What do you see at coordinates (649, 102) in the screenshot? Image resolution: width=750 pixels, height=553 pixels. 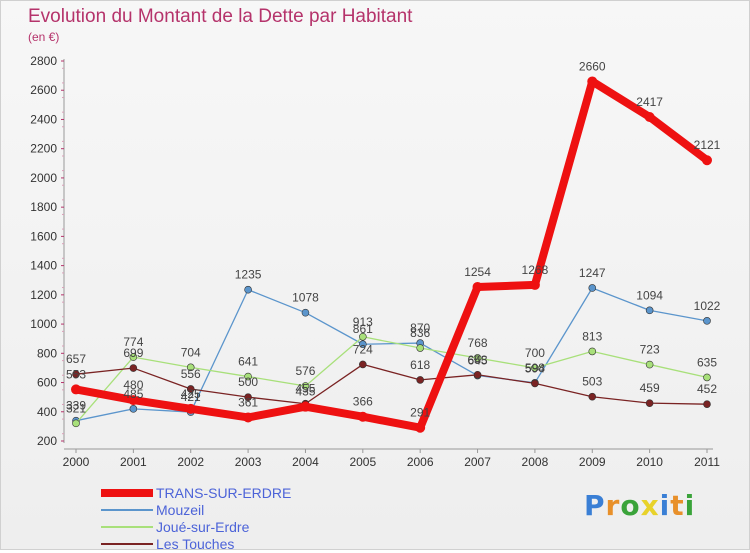 I see `data-label: 2417` at bounding box center [649, 102].